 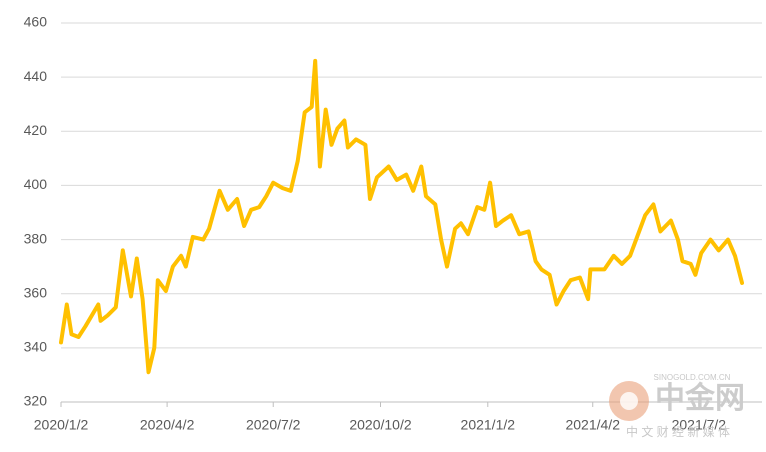 I want to click on x-tick-label: 2021/7/2, so click(x=699, y=425).